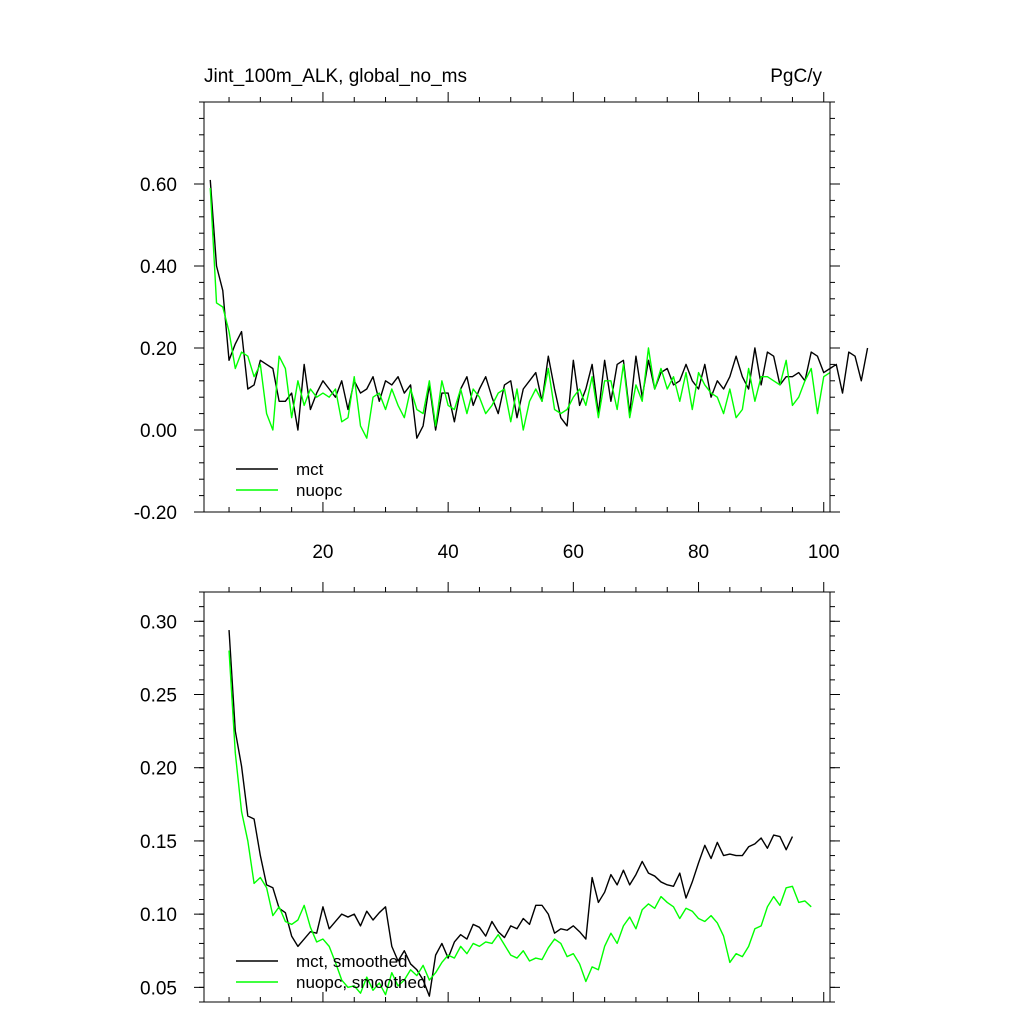  I want to click on top-legend: mct nuopc, so click(289, 480).